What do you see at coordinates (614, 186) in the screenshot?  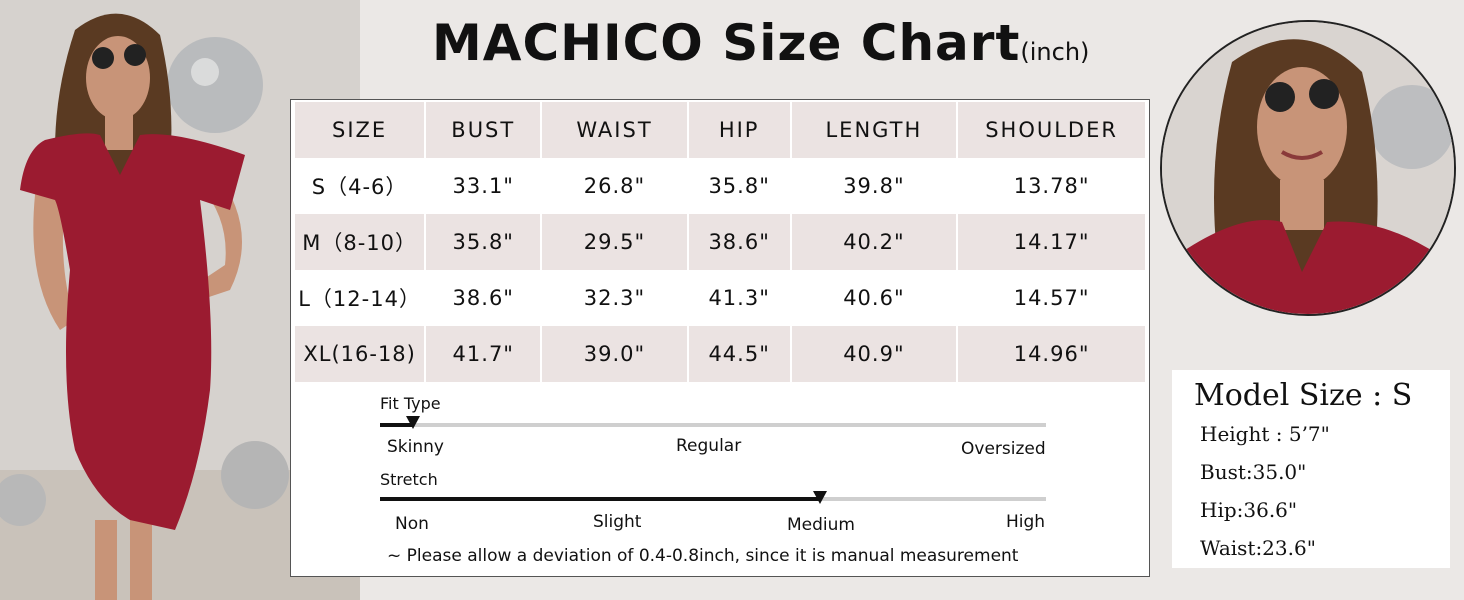 I see `cell-waist: 26.8"` at bounding box center [614, 186].